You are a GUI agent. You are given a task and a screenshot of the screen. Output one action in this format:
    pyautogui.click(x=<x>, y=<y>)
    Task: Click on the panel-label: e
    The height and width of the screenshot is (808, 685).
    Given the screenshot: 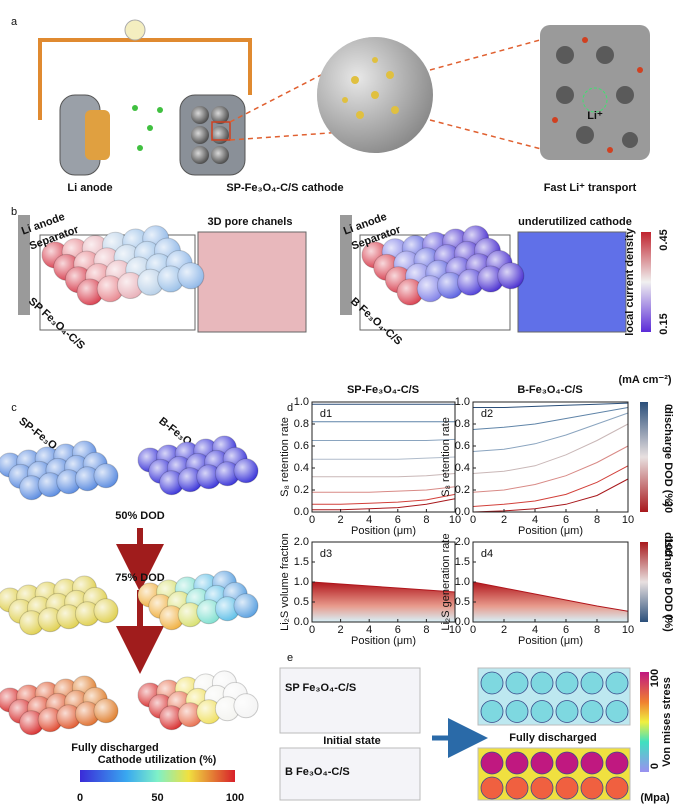 What is the action you would take?
    pyautogui.click(x=290, y=658)
    